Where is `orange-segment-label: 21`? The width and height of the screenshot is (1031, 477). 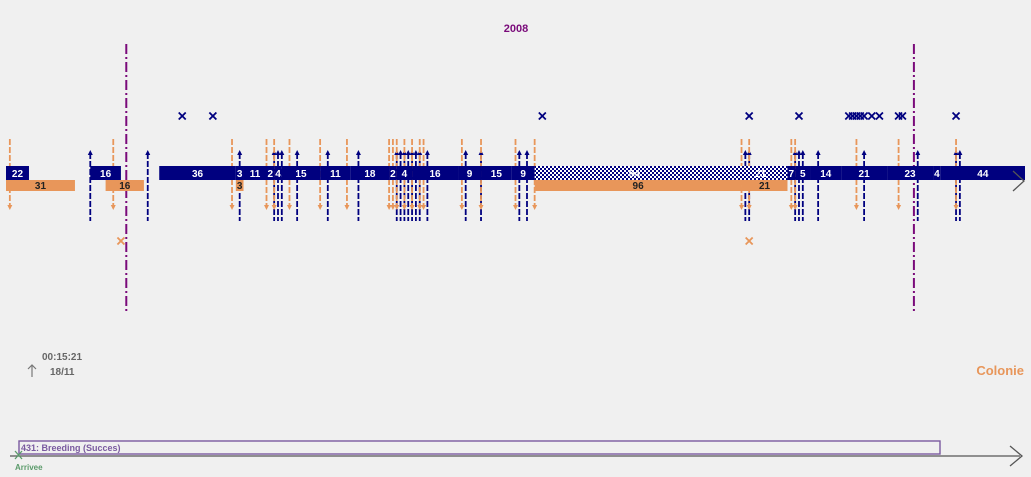
orange-segment-label: 21 is located at coordinates (765, 186).